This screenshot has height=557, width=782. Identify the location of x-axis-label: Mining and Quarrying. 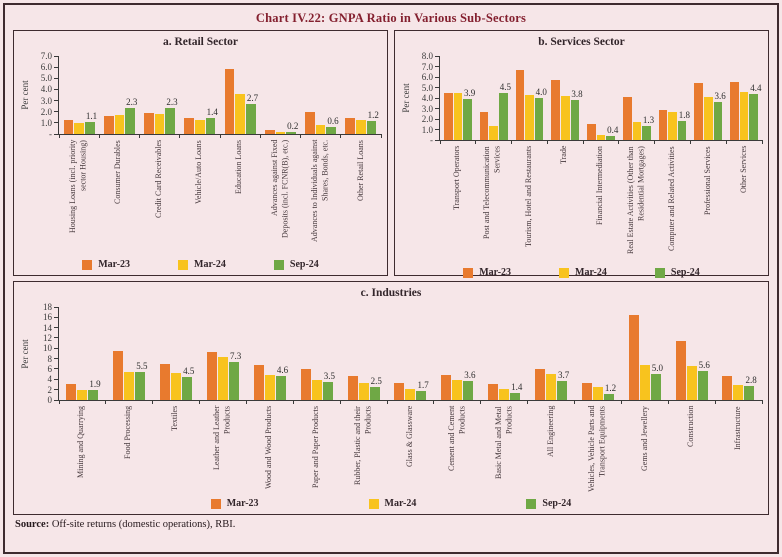
(81, 450).